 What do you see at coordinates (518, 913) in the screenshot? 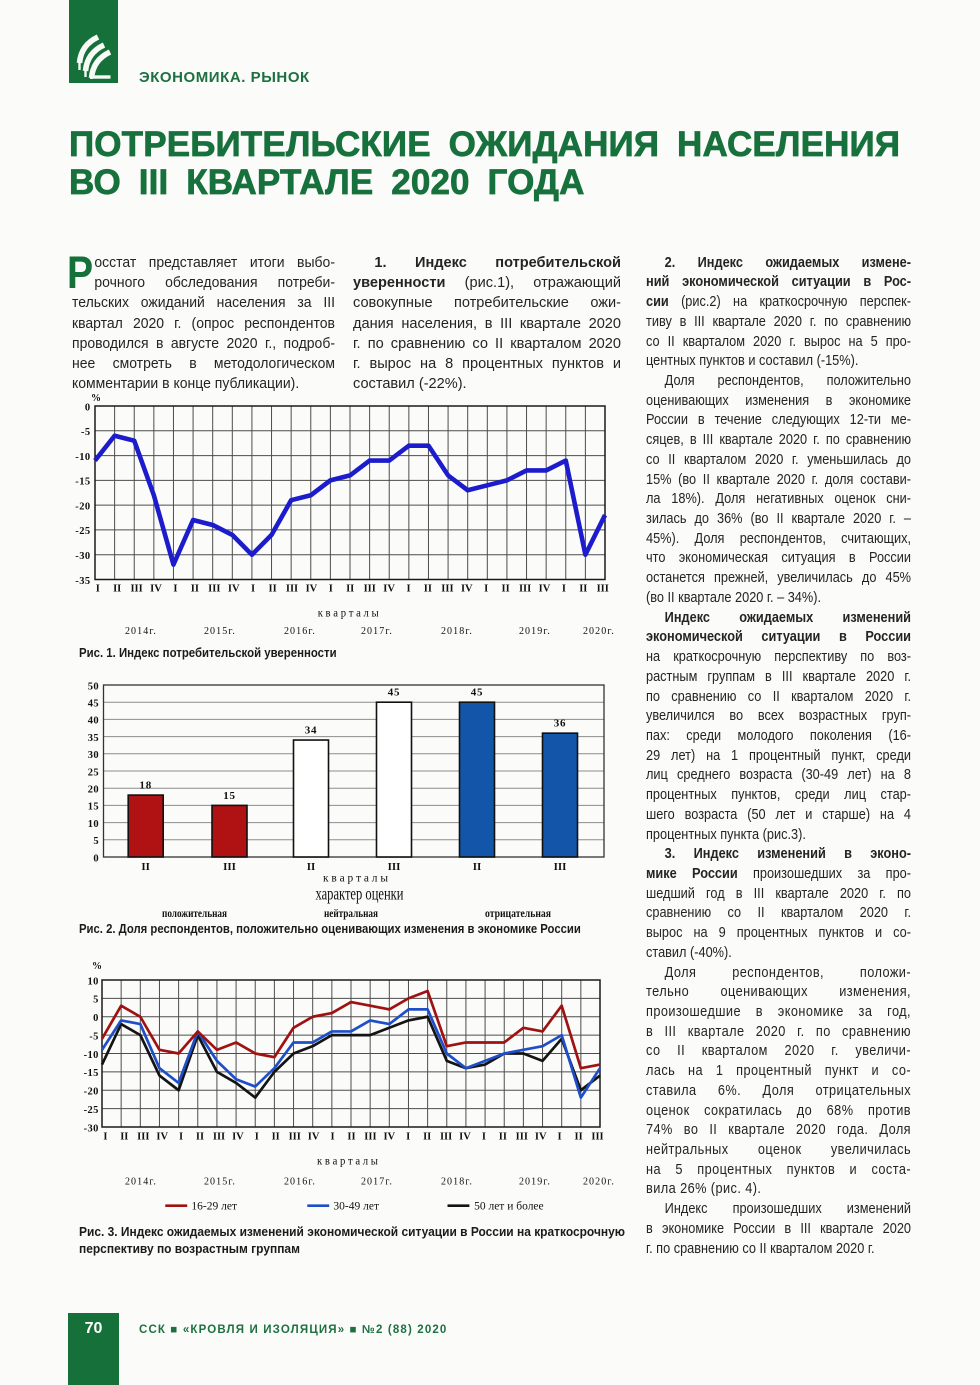
I see `svg-text: отрицательная` at bounding box center [518, 913].